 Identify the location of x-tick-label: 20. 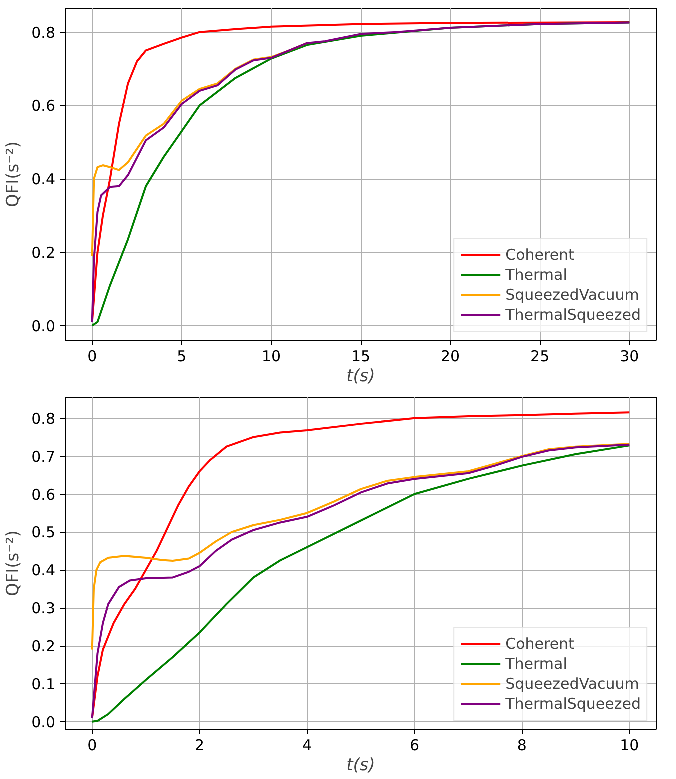
(450, 357).